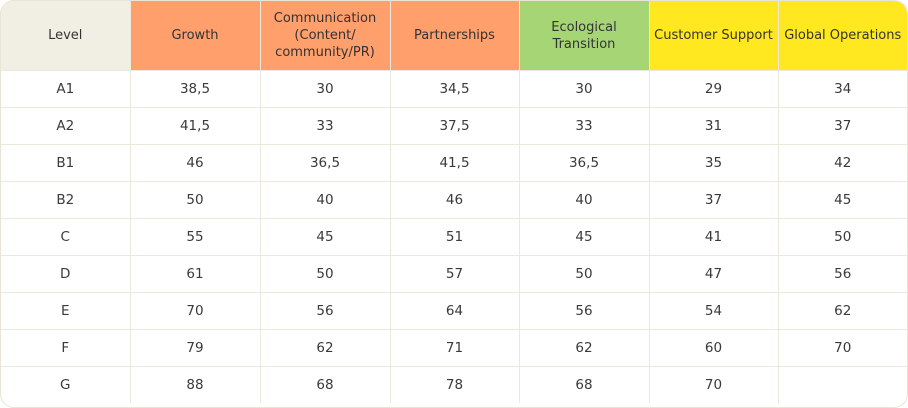 This screenshot has width=908, height=408. I want to click on customer-support-cell: 31, so click(713, 126).